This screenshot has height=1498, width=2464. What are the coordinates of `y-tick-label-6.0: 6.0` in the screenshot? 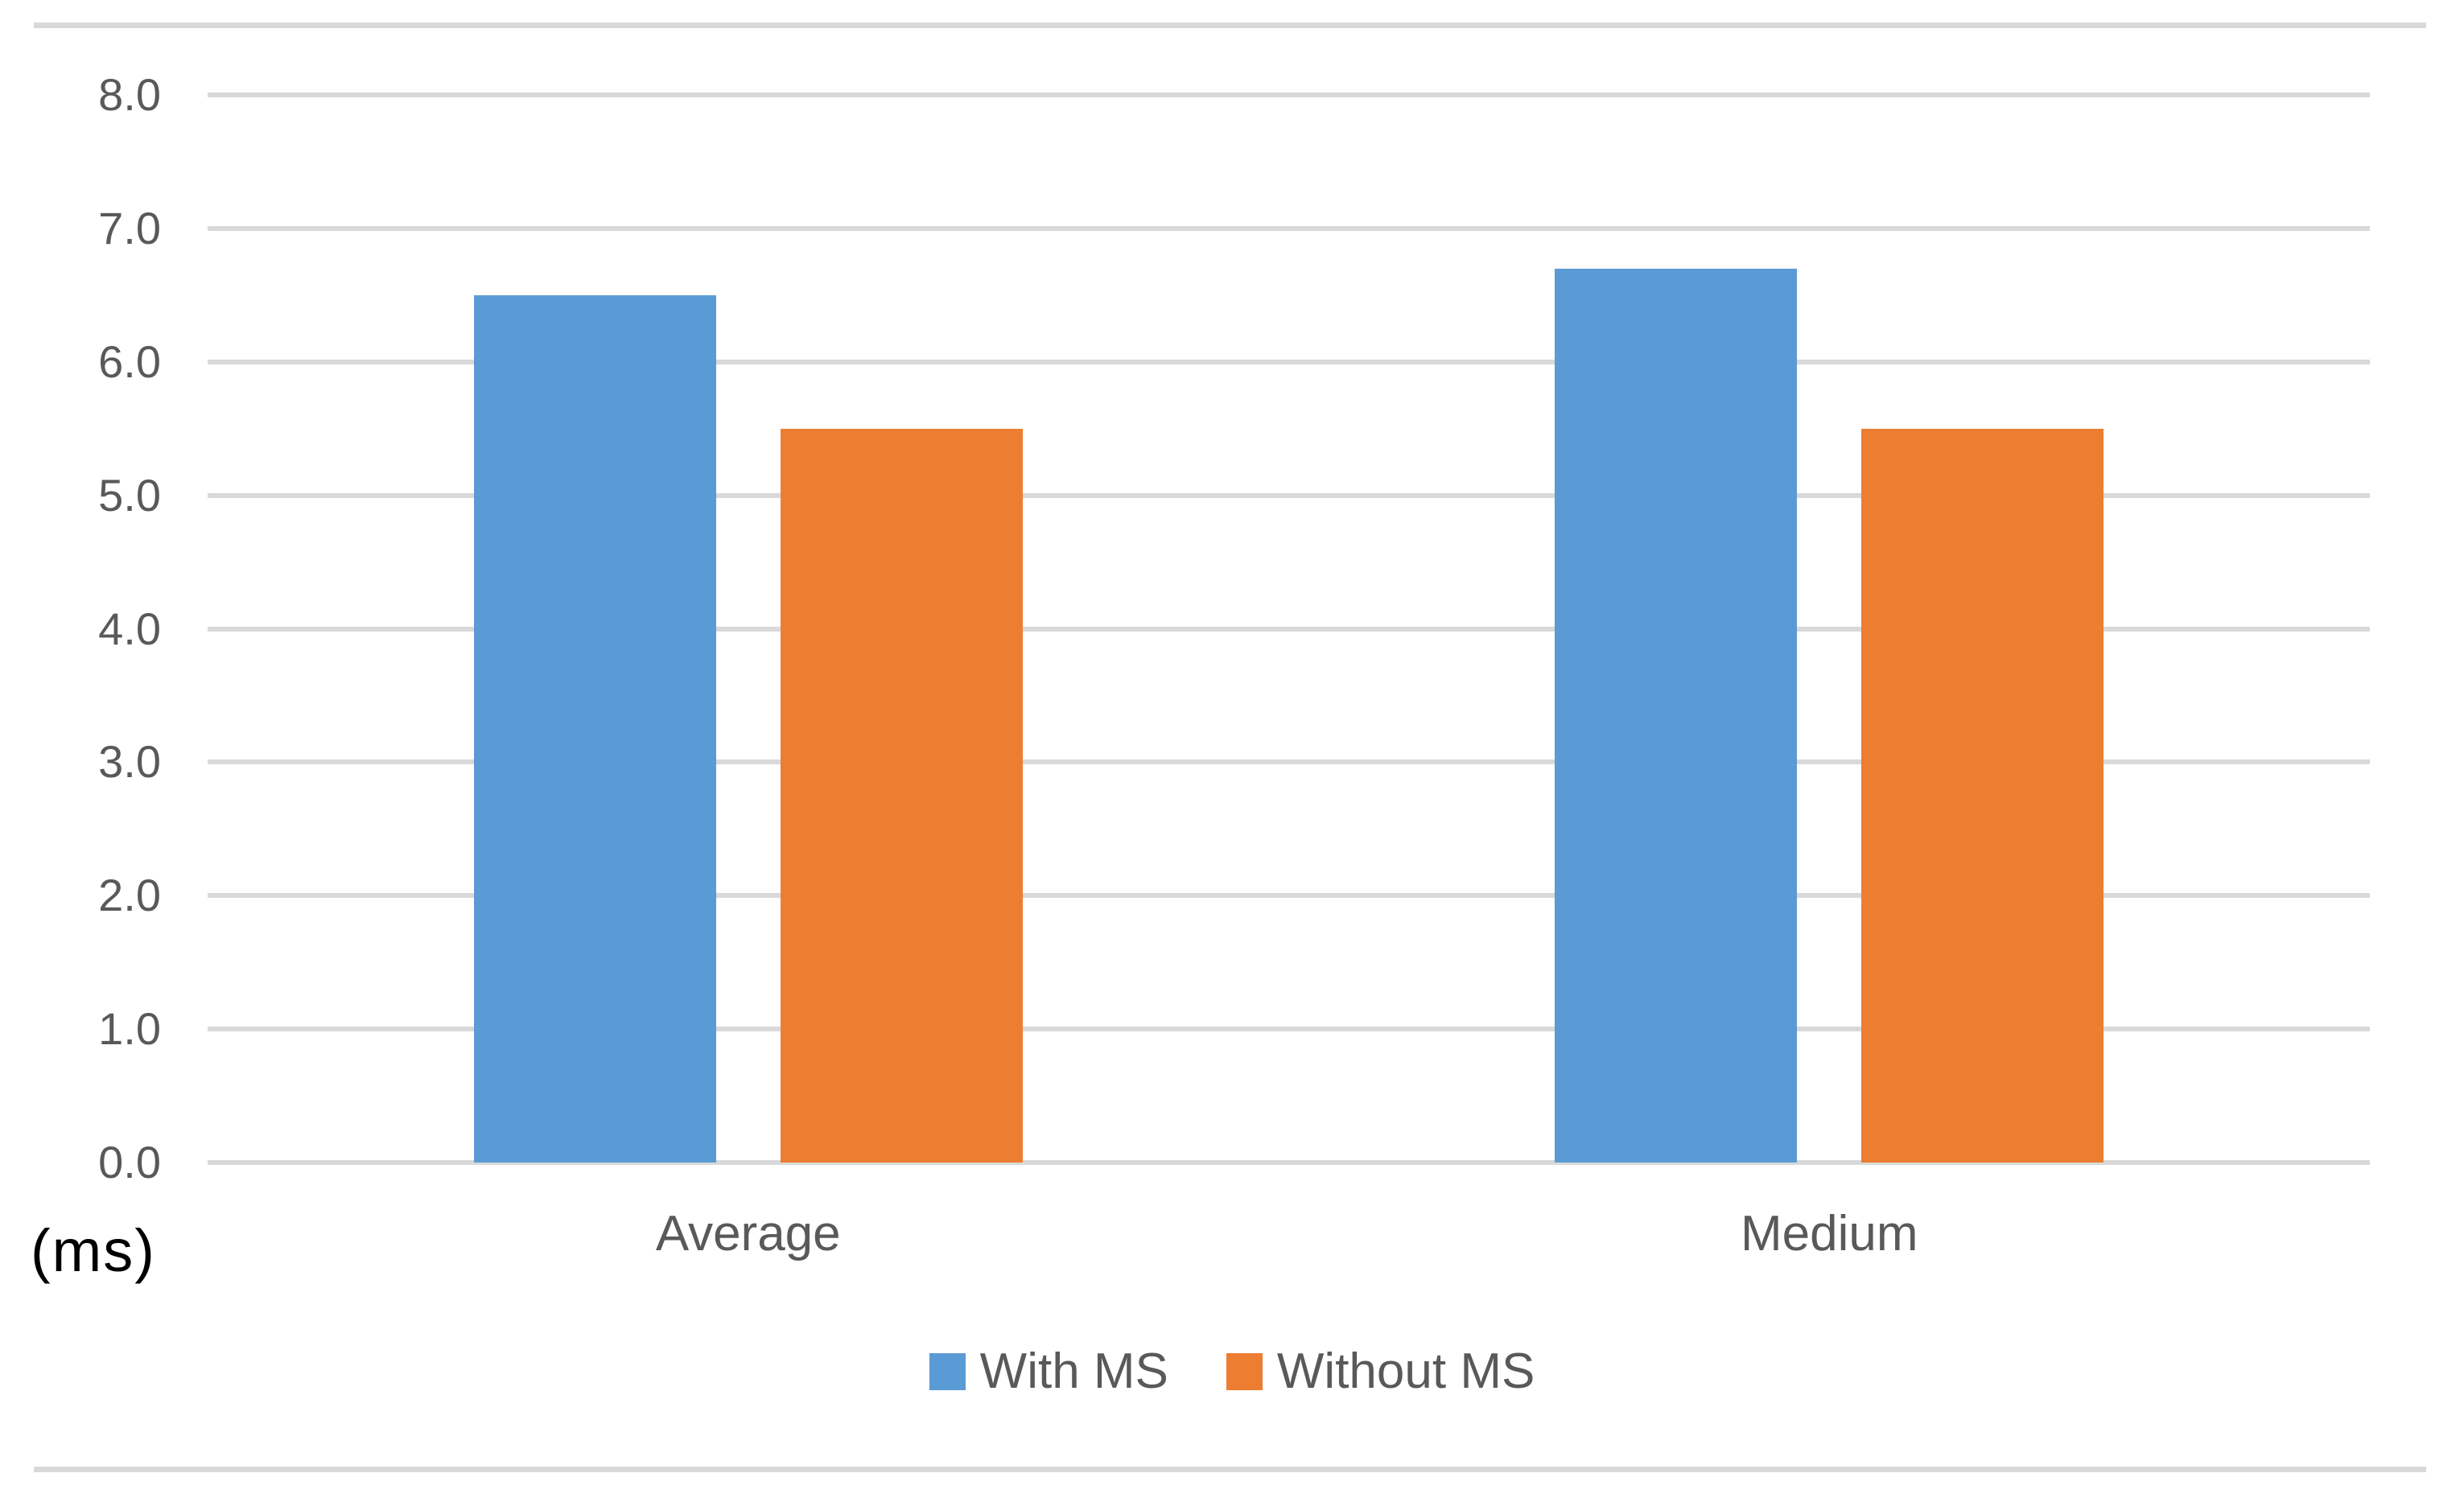 It's located at (129, 361).